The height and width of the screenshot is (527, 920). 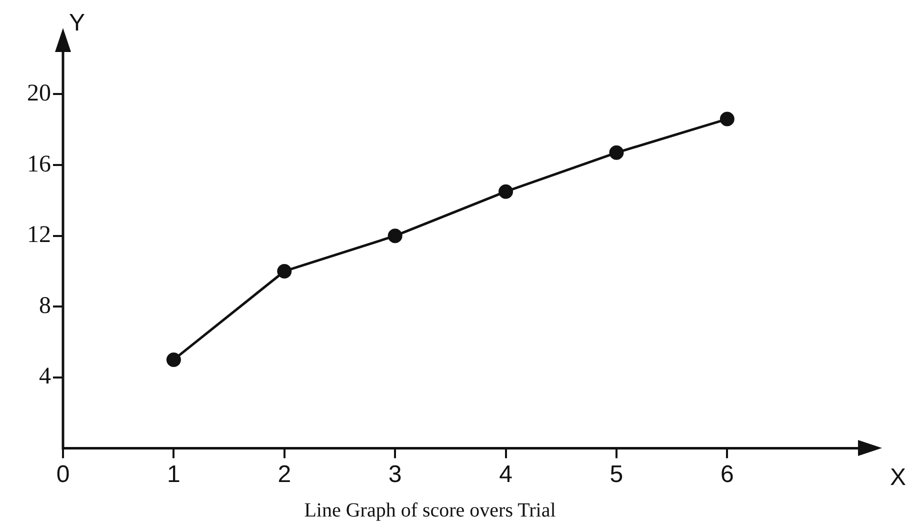 I want to click on x-tick-label: 5, so click(x=617, y=474).